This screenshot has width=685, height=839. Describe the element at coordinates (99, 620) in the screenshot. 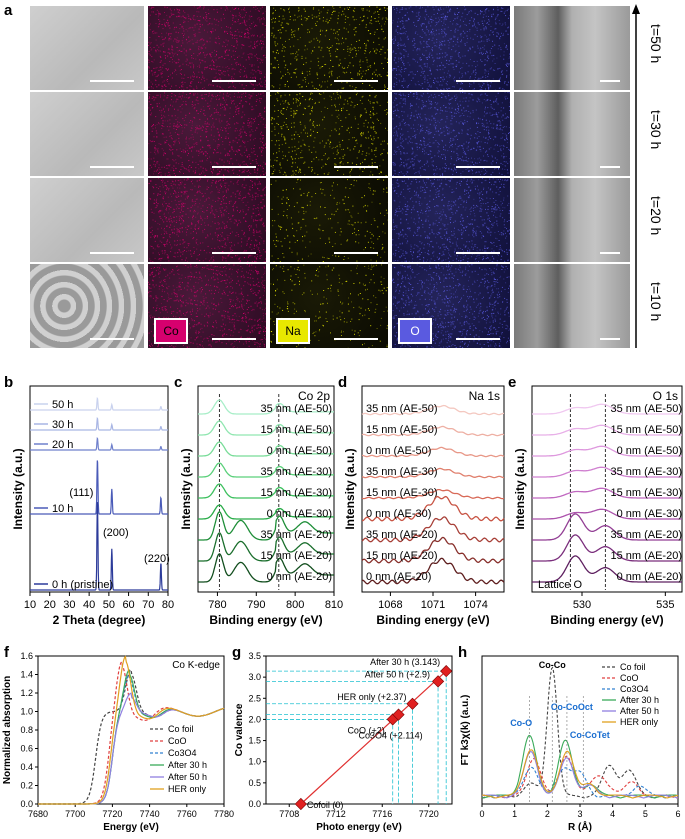

I see `x-axis-label: 2 Theta (degree)` at that location.